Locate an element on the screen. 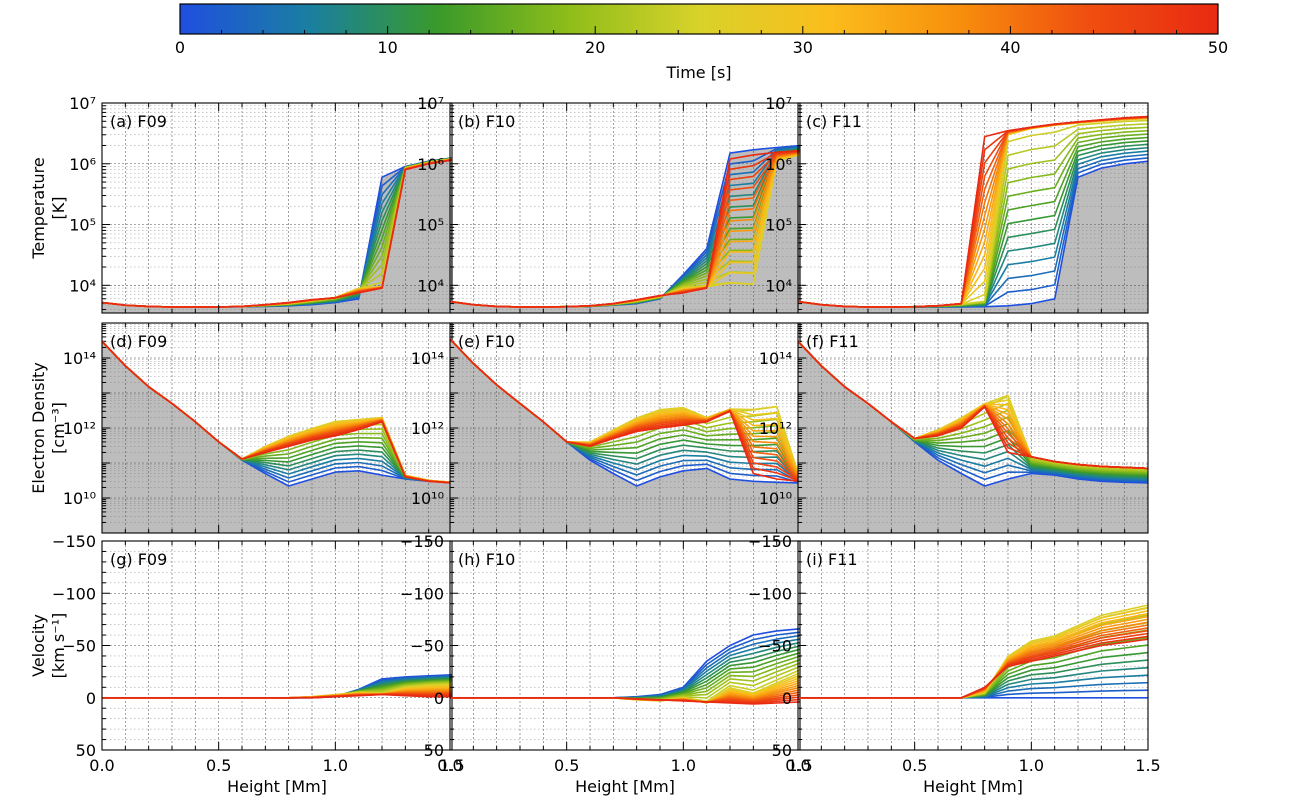  panel-f: 10¹⁰ 10¹² 10¹⁴ (f) F11 is located at coordinates (954, 428).